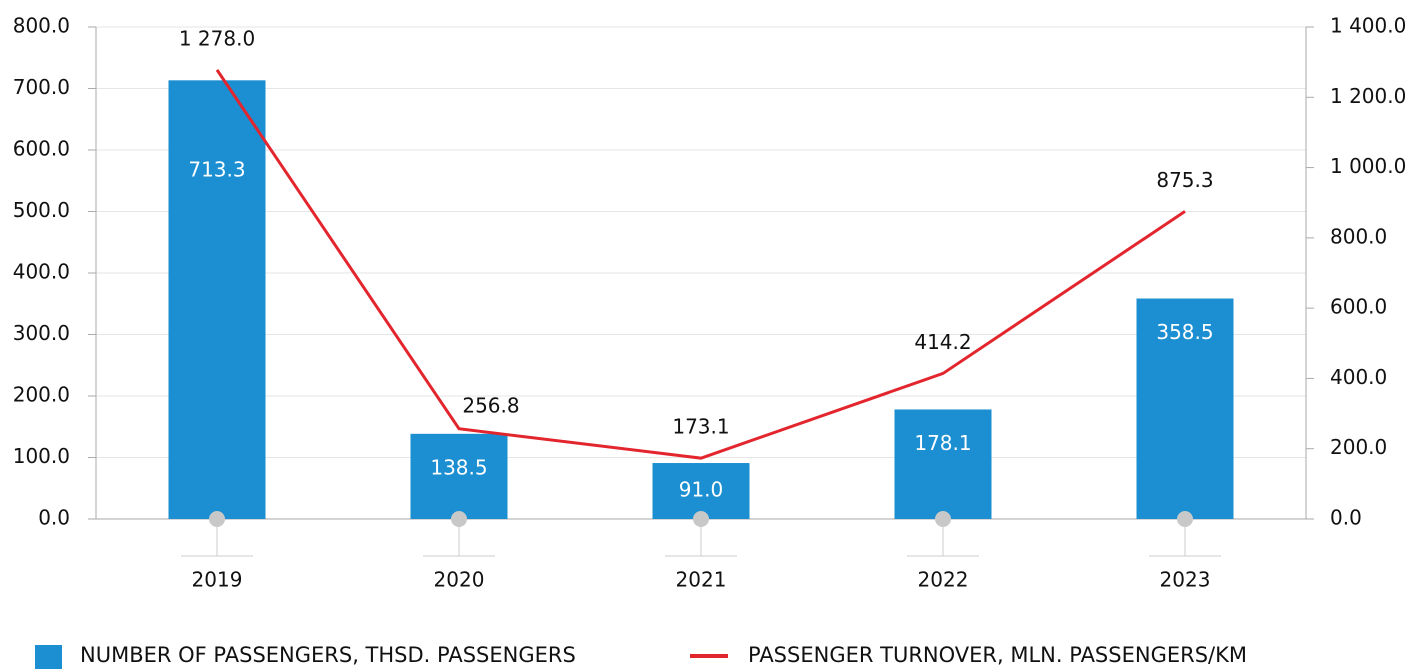 The height and width of the screenshot is (669, 1408). Describe the element at coordinates (997, 655) in the screenshot. I see `legend-label: PASSENGER TURNOVER, MLN. PASSENGERS/KM` at that location.